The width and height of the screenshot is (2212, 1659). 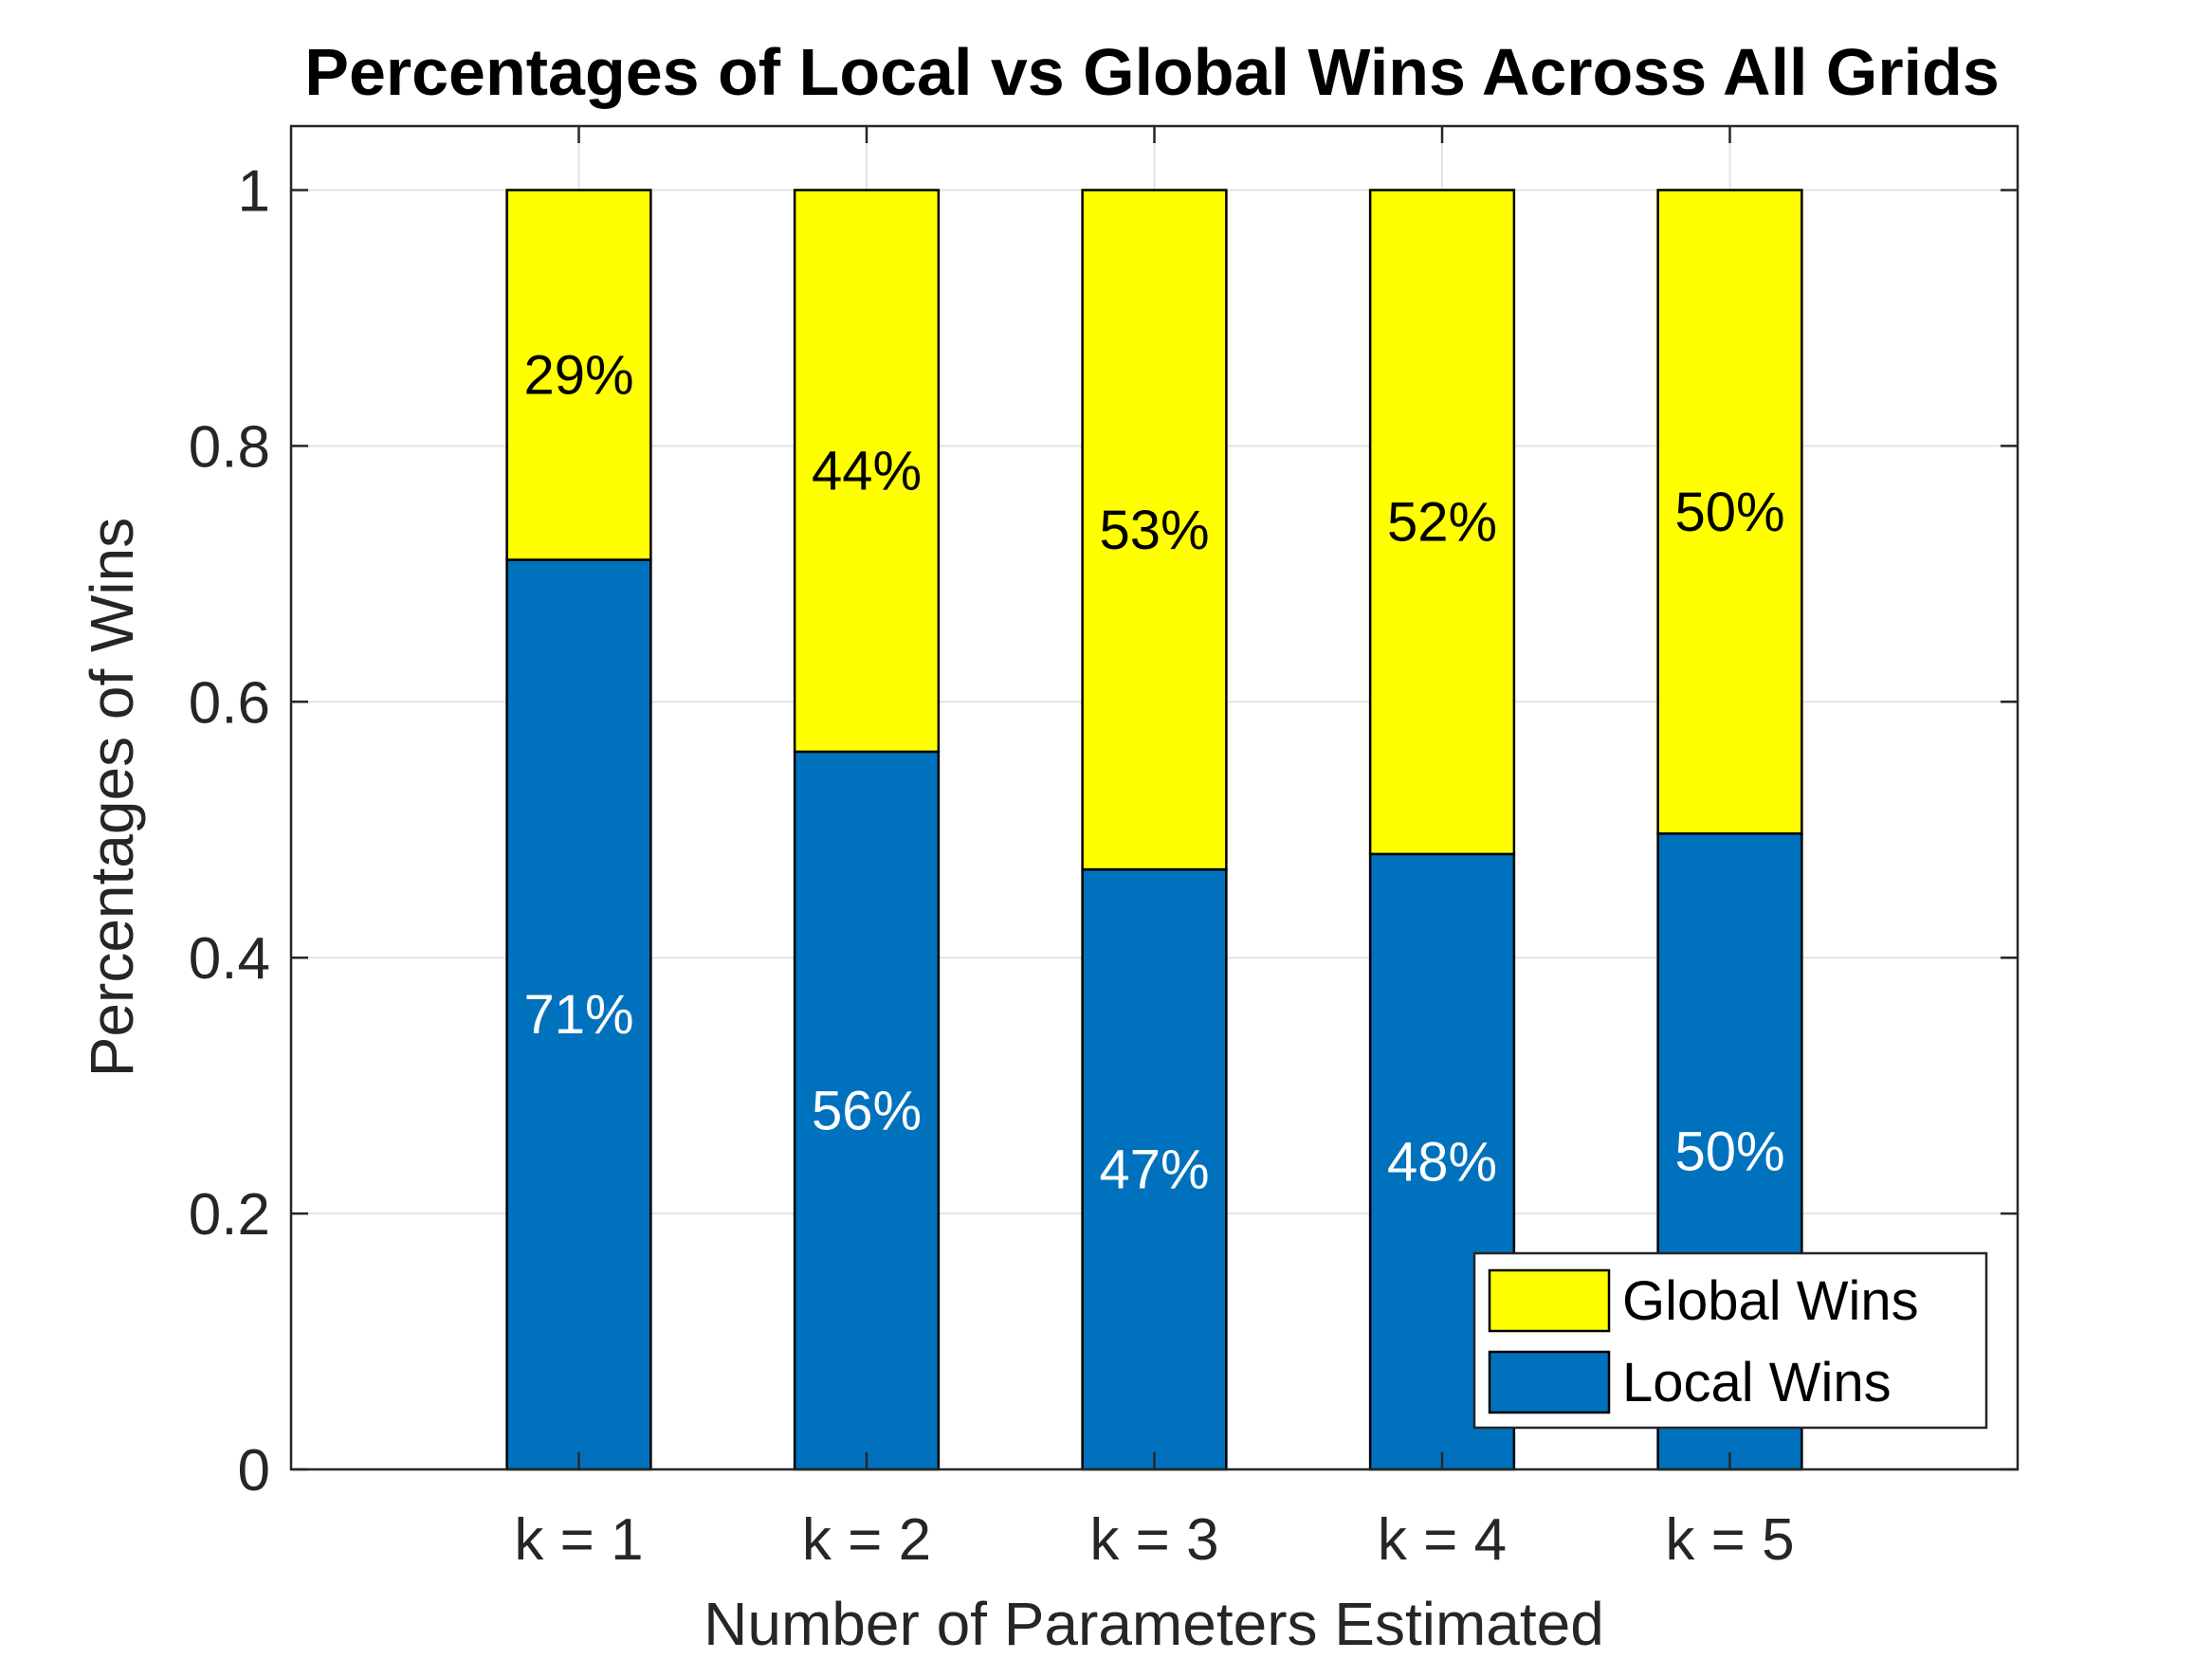 I want to click on y-tick-labels: 0 0.2 0.4 0.6 0.8 1, so click(x=229, y=831).